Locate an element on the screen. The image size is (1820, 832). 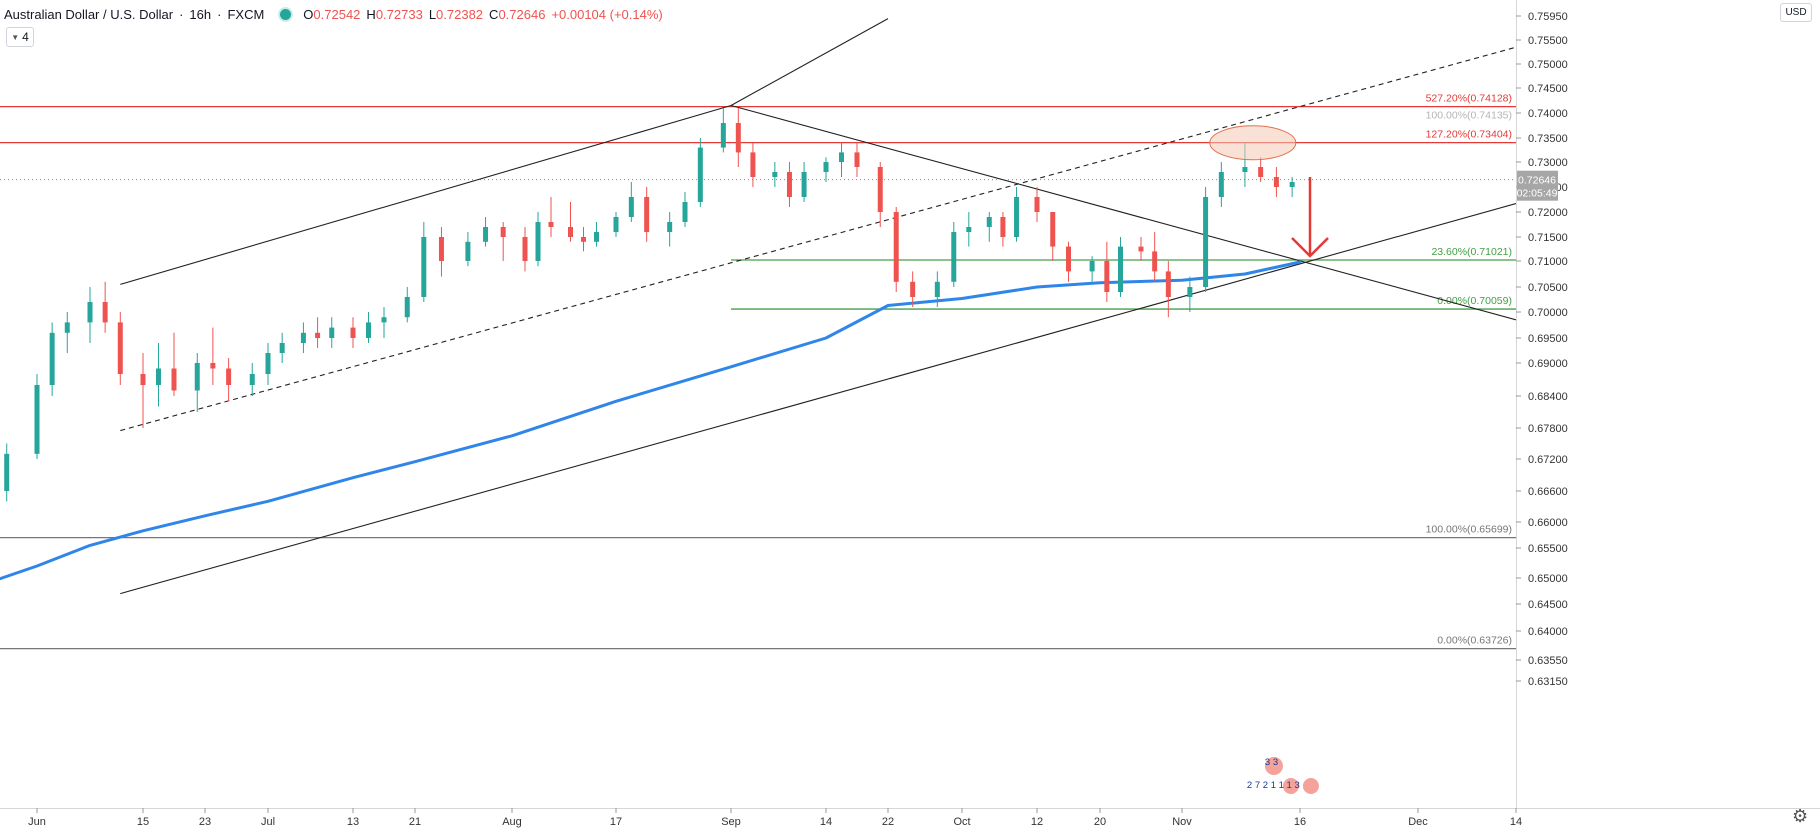
highlight-ellipse is located at coordinates (1253, 143).